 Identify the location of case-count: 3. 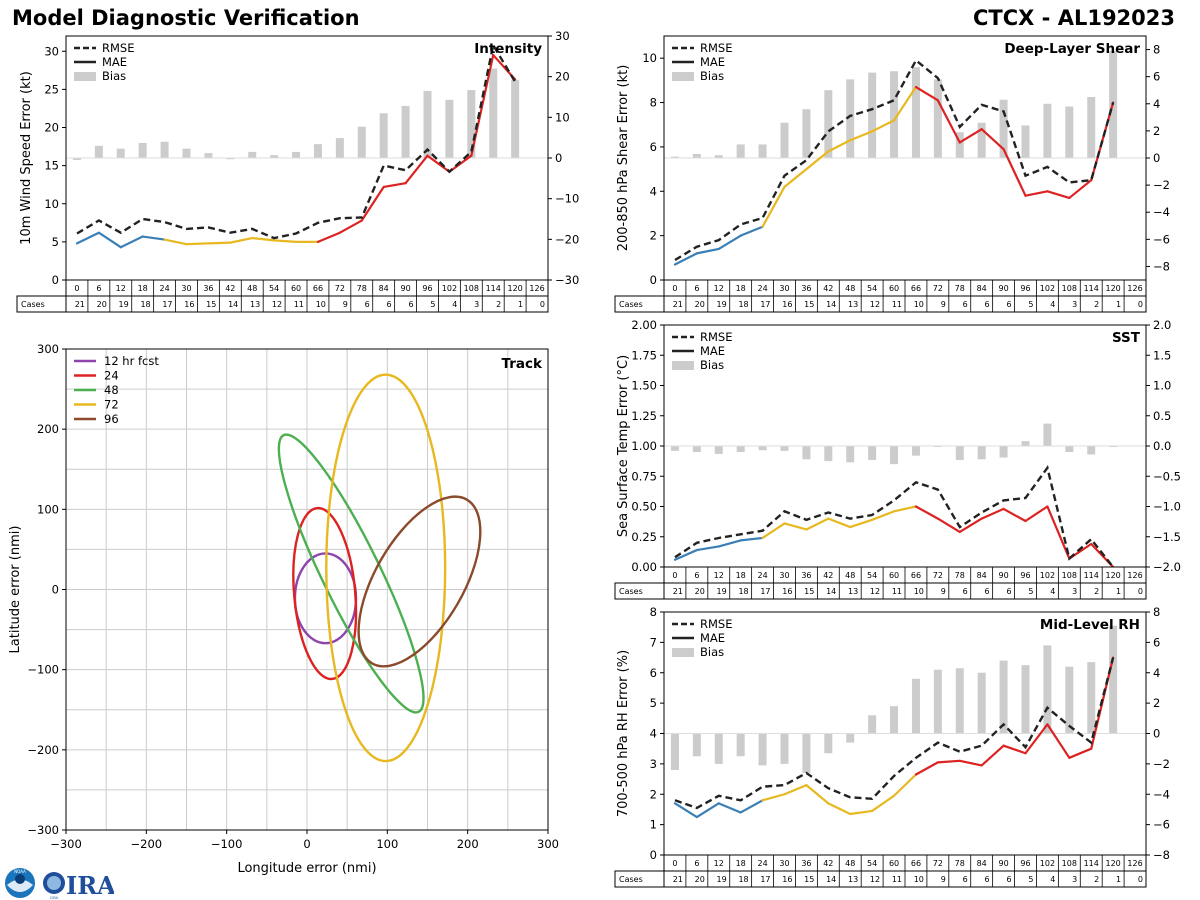
(1074, 879).